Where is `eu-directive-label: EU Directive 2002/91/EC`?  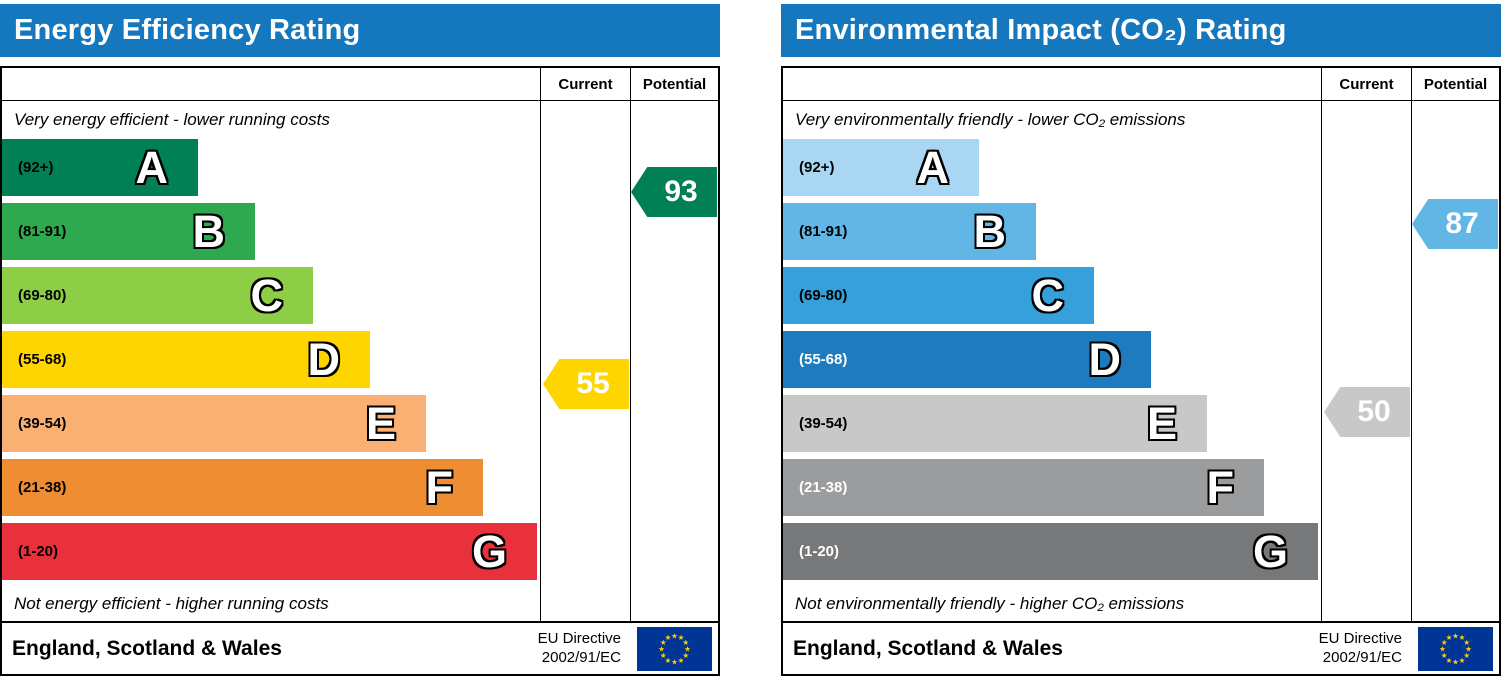 eu-directive-label: EU Directive 2002/91/EC is located at coordinates (1360, 649).